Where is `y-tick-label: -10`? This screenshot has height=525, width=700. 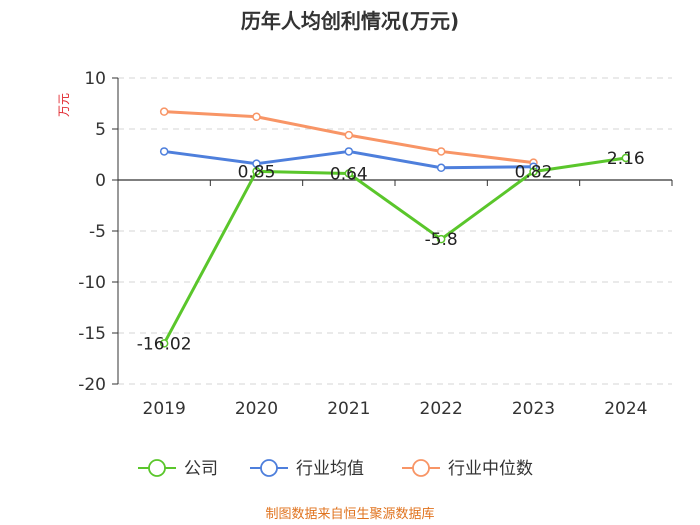
y-tick-label: -10 is located at coordinates (92, 283).